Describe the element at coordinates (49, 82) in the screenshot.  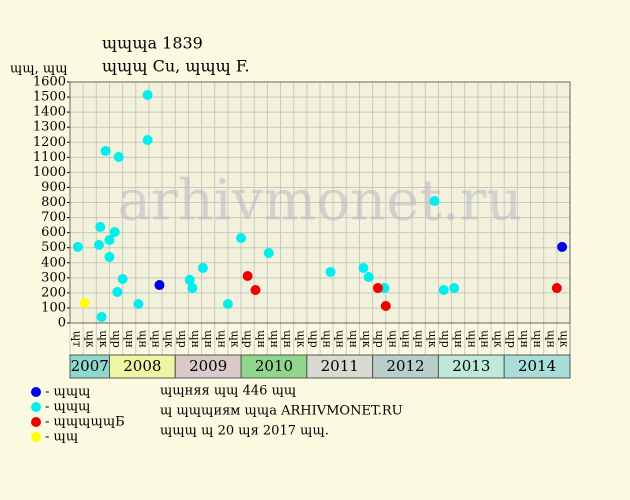
I see `y-tick-label: 1600` at that location.